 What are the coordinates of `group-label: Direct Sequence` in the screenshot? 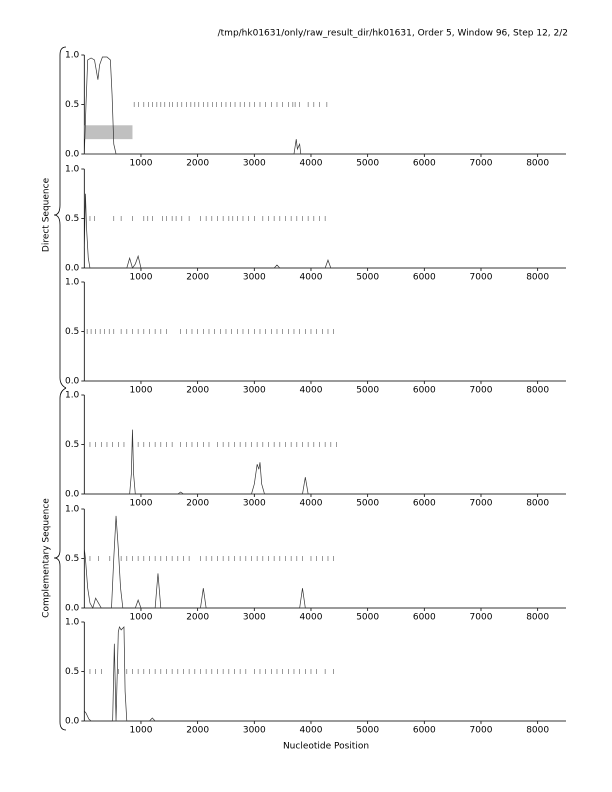 It's located at (47, 214).